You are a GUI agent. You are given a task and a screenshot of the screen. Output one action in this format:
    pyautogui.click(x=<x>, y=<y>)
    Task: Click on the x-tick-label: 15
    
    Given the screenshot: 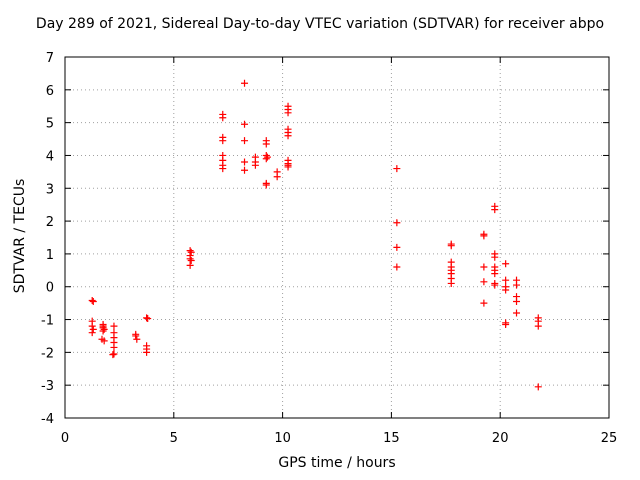 What is the action you would take?
    pyautogui.click(x=391, y=438)
    